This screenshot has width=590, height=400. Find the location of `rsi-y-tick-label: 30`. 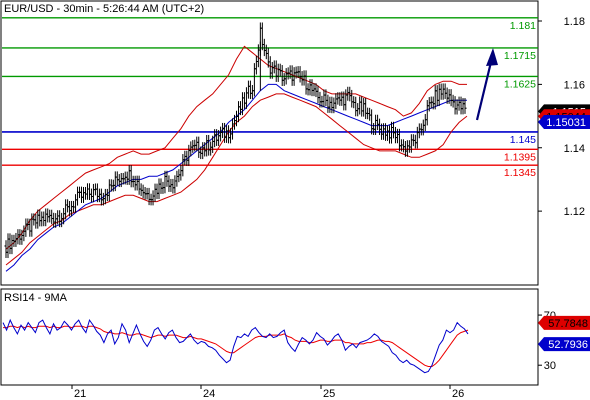

rsi-y-tick-label: 30 is located at coordinates (550, 366).